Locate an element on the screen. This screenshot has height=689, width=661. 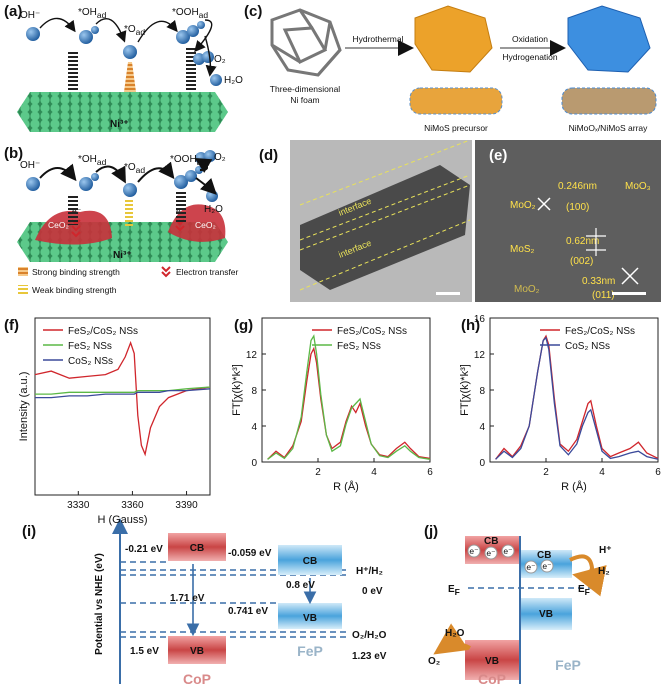
couple-label: O₂/H₂O is located at coordinates (369, 635).